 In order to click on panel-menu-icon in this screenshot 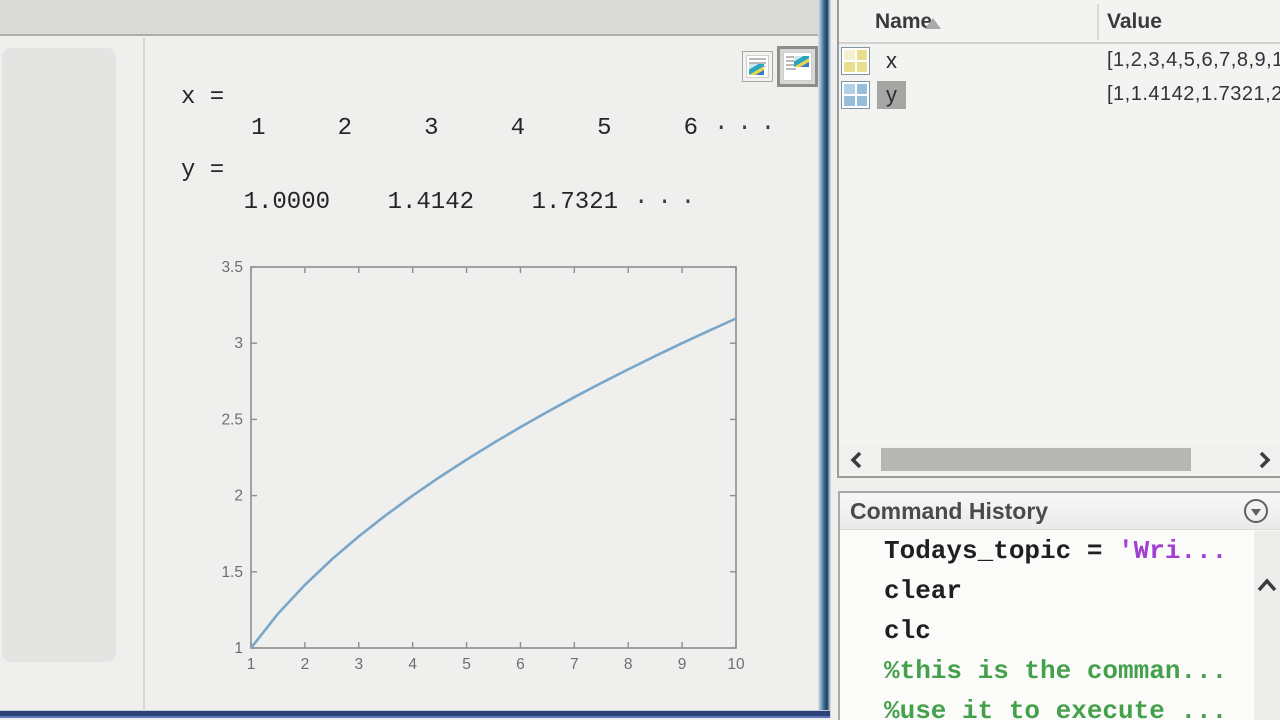, I will do `click(1256, 511)`.